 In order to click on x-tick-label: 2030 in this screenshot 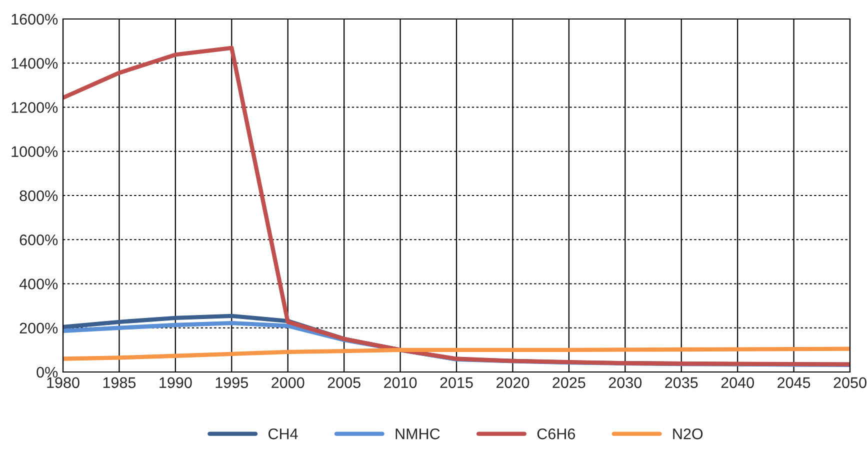, I will do `click(625, 382)`.